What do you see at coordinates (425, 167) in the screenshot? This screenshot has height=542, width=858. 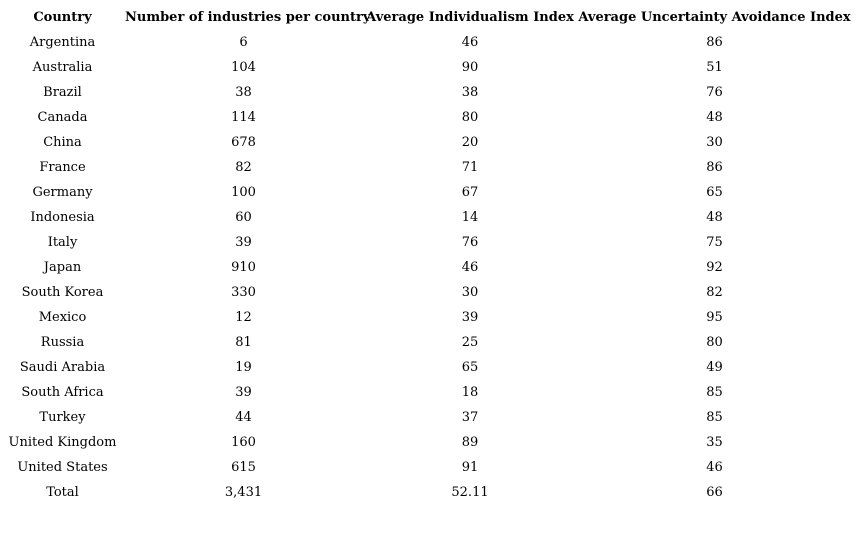 I see `table-row: France 82 71 86` at bounding box center [425, 167].